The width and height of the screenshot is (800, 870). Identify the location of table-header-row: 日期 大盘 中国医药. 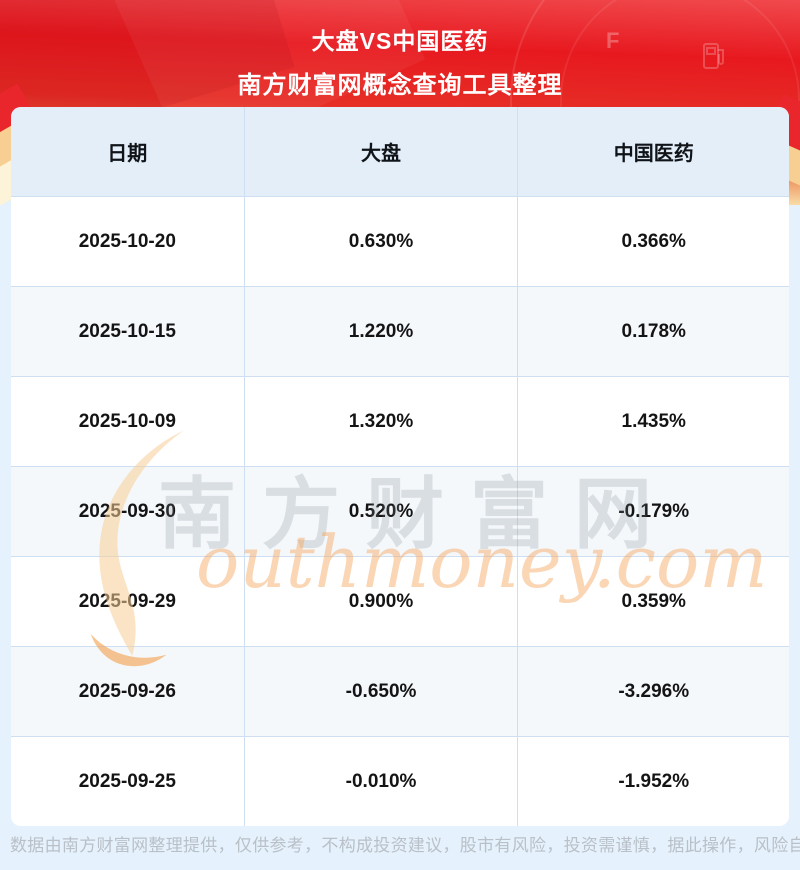
(400, 151).